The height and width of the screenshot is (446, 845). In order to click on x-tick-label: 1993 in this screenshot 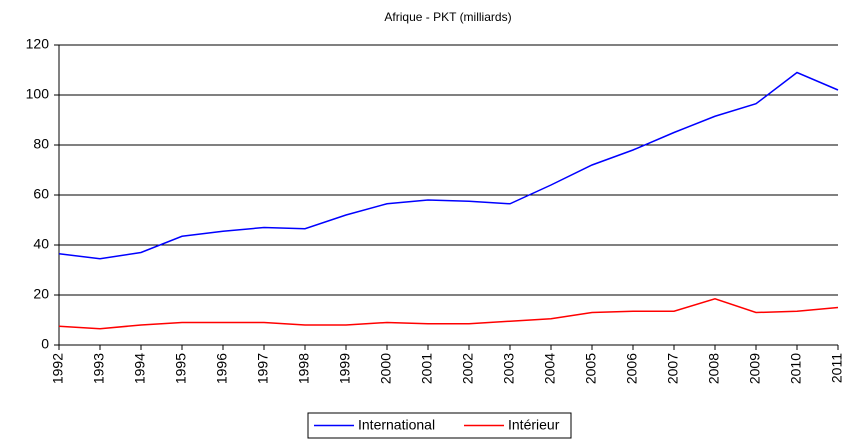, I will do `click(99, 368)`.